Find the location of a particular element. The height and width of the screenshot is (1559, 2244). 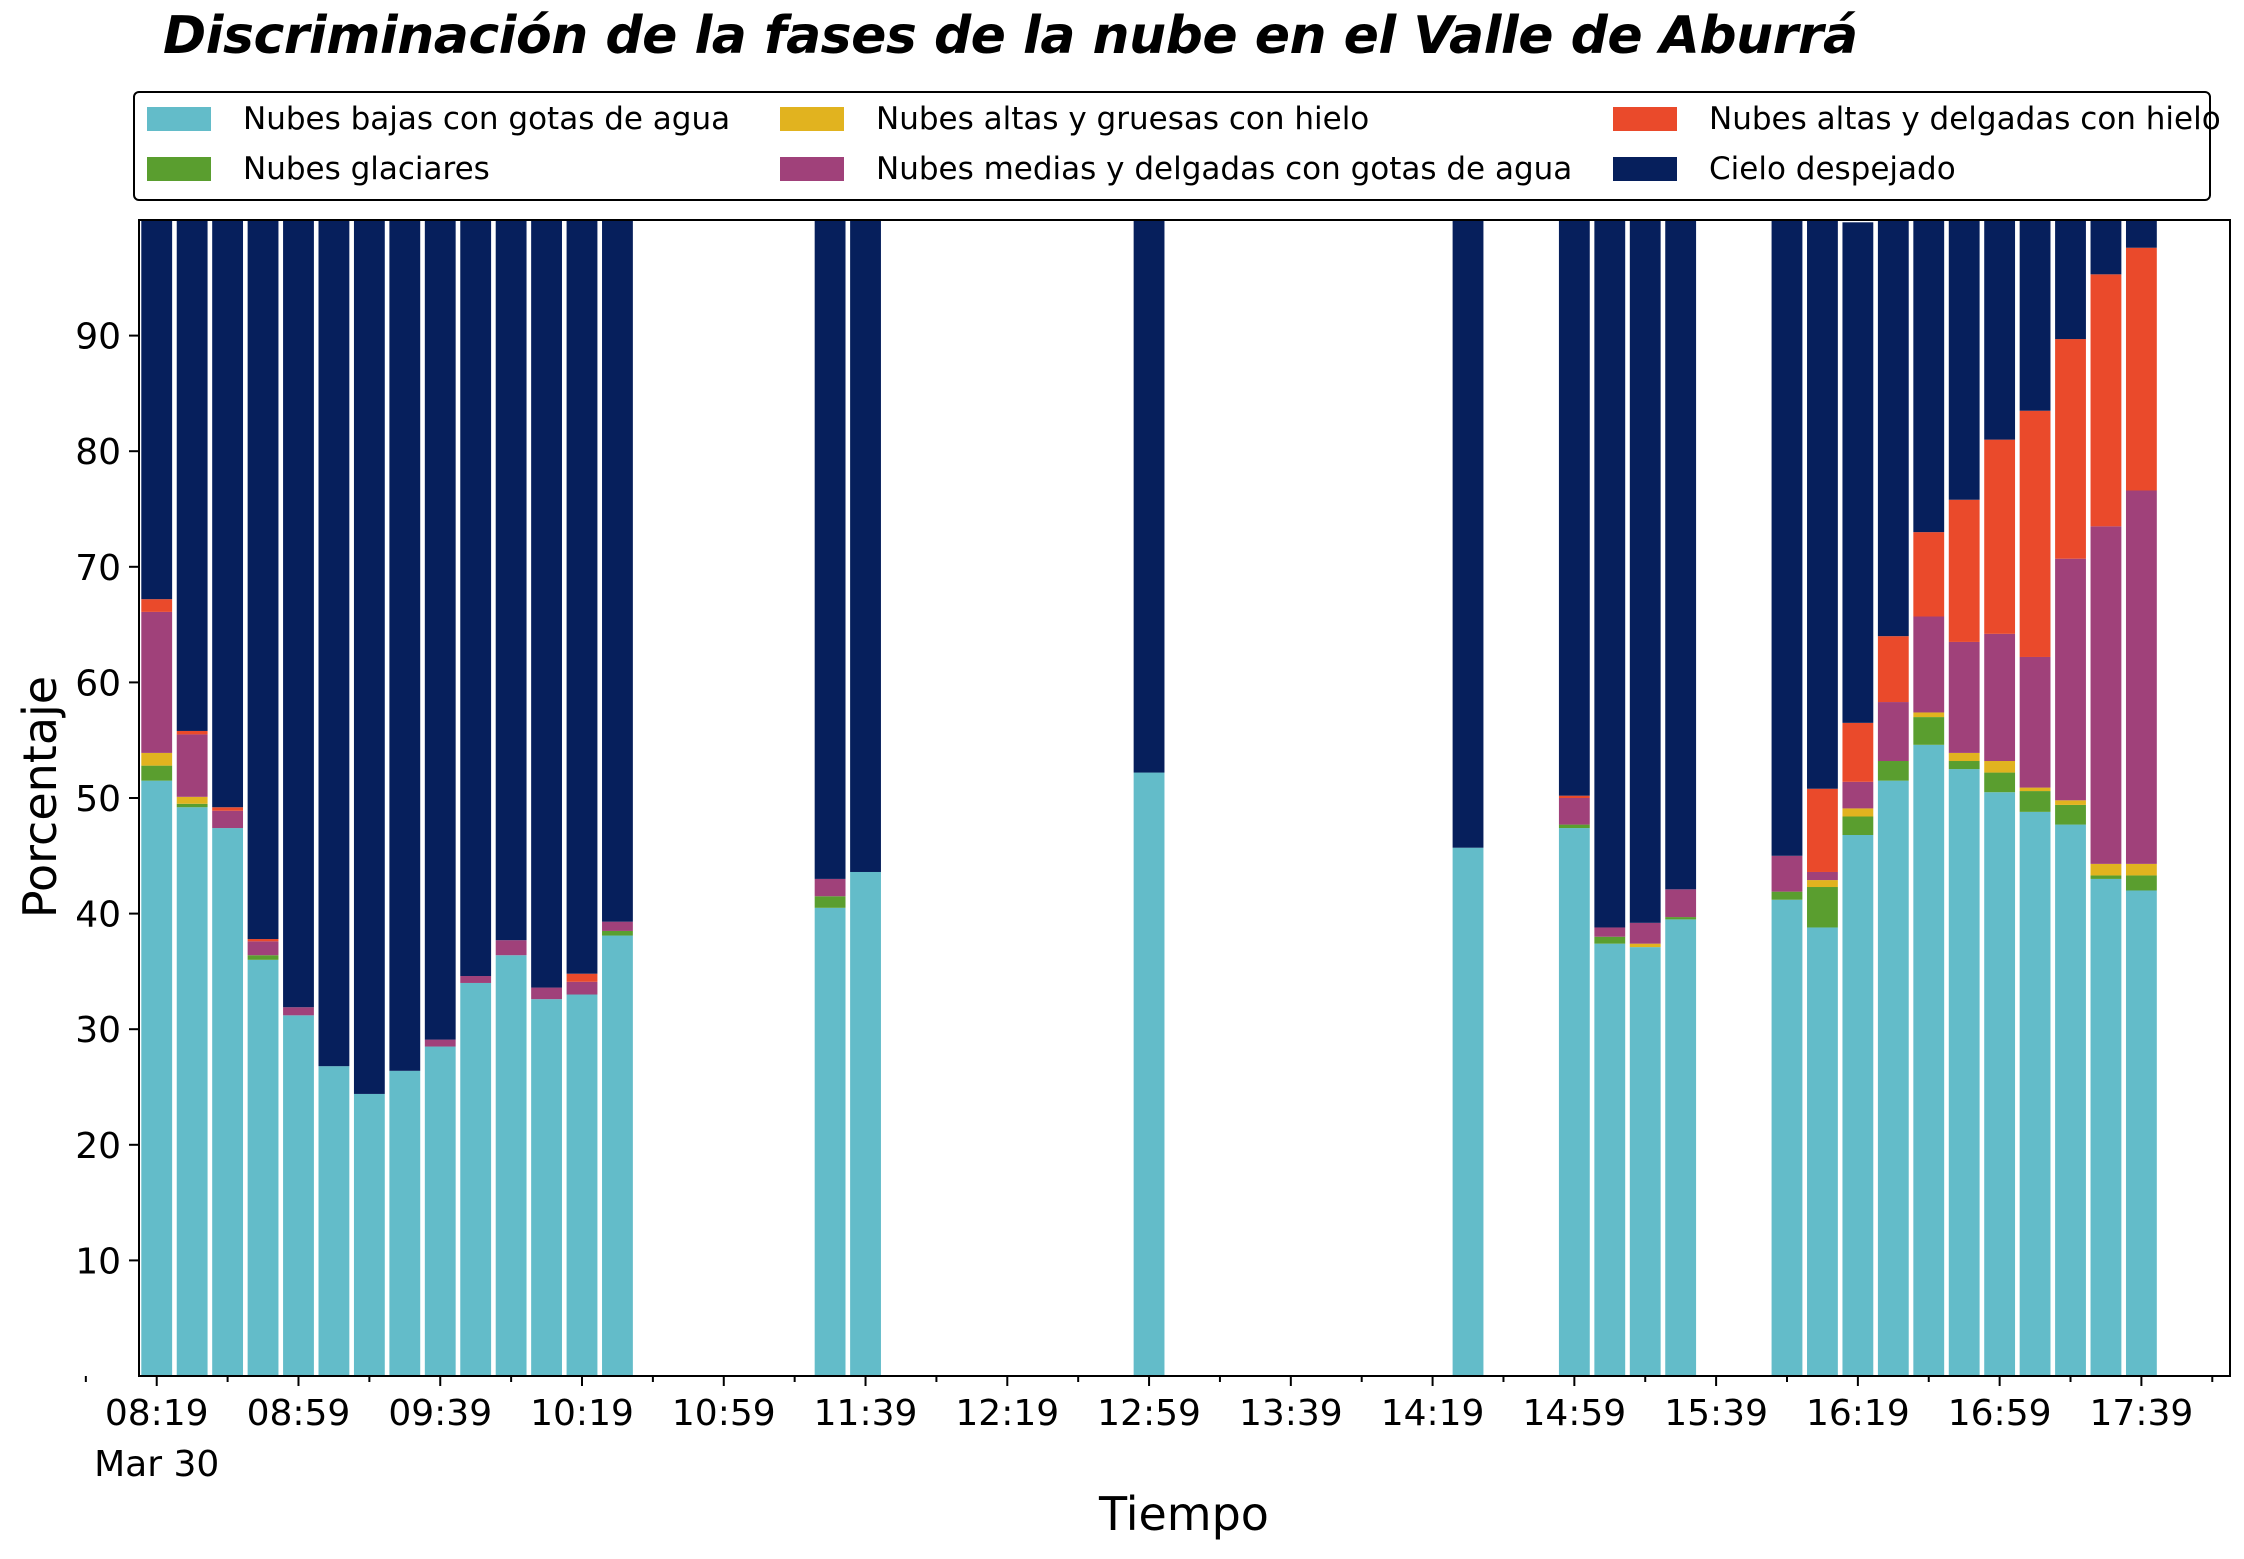

bar-segment-5-08:19 is located at coordinates (157, 605).